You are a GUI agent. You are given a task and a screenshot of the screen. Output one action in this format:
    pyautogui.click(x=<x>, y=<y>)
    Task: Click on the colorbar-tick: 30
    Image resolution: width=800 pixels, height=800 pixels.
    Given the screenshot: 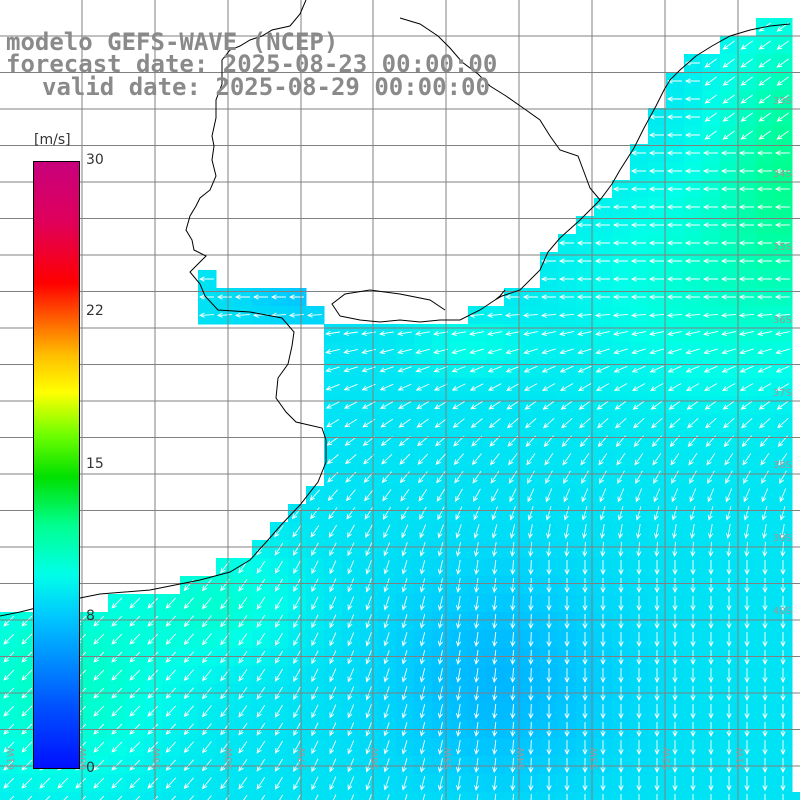 What is the action you would take?
    pyautogui.click(x=95, y=160)
    